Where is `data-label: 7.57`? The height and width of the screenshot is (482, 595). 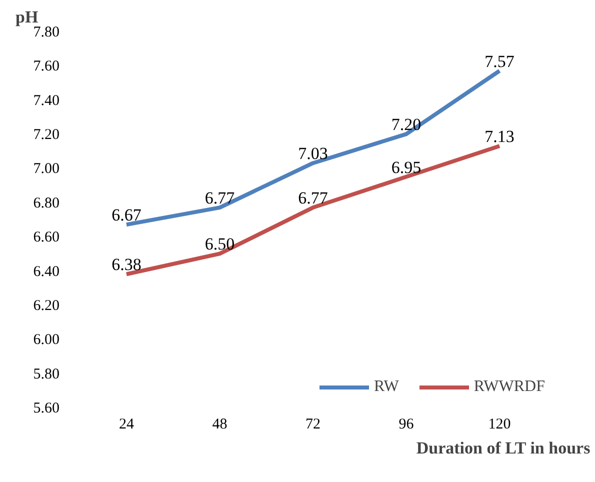
data-label: 7.57 is located at coordinates (499, 61).